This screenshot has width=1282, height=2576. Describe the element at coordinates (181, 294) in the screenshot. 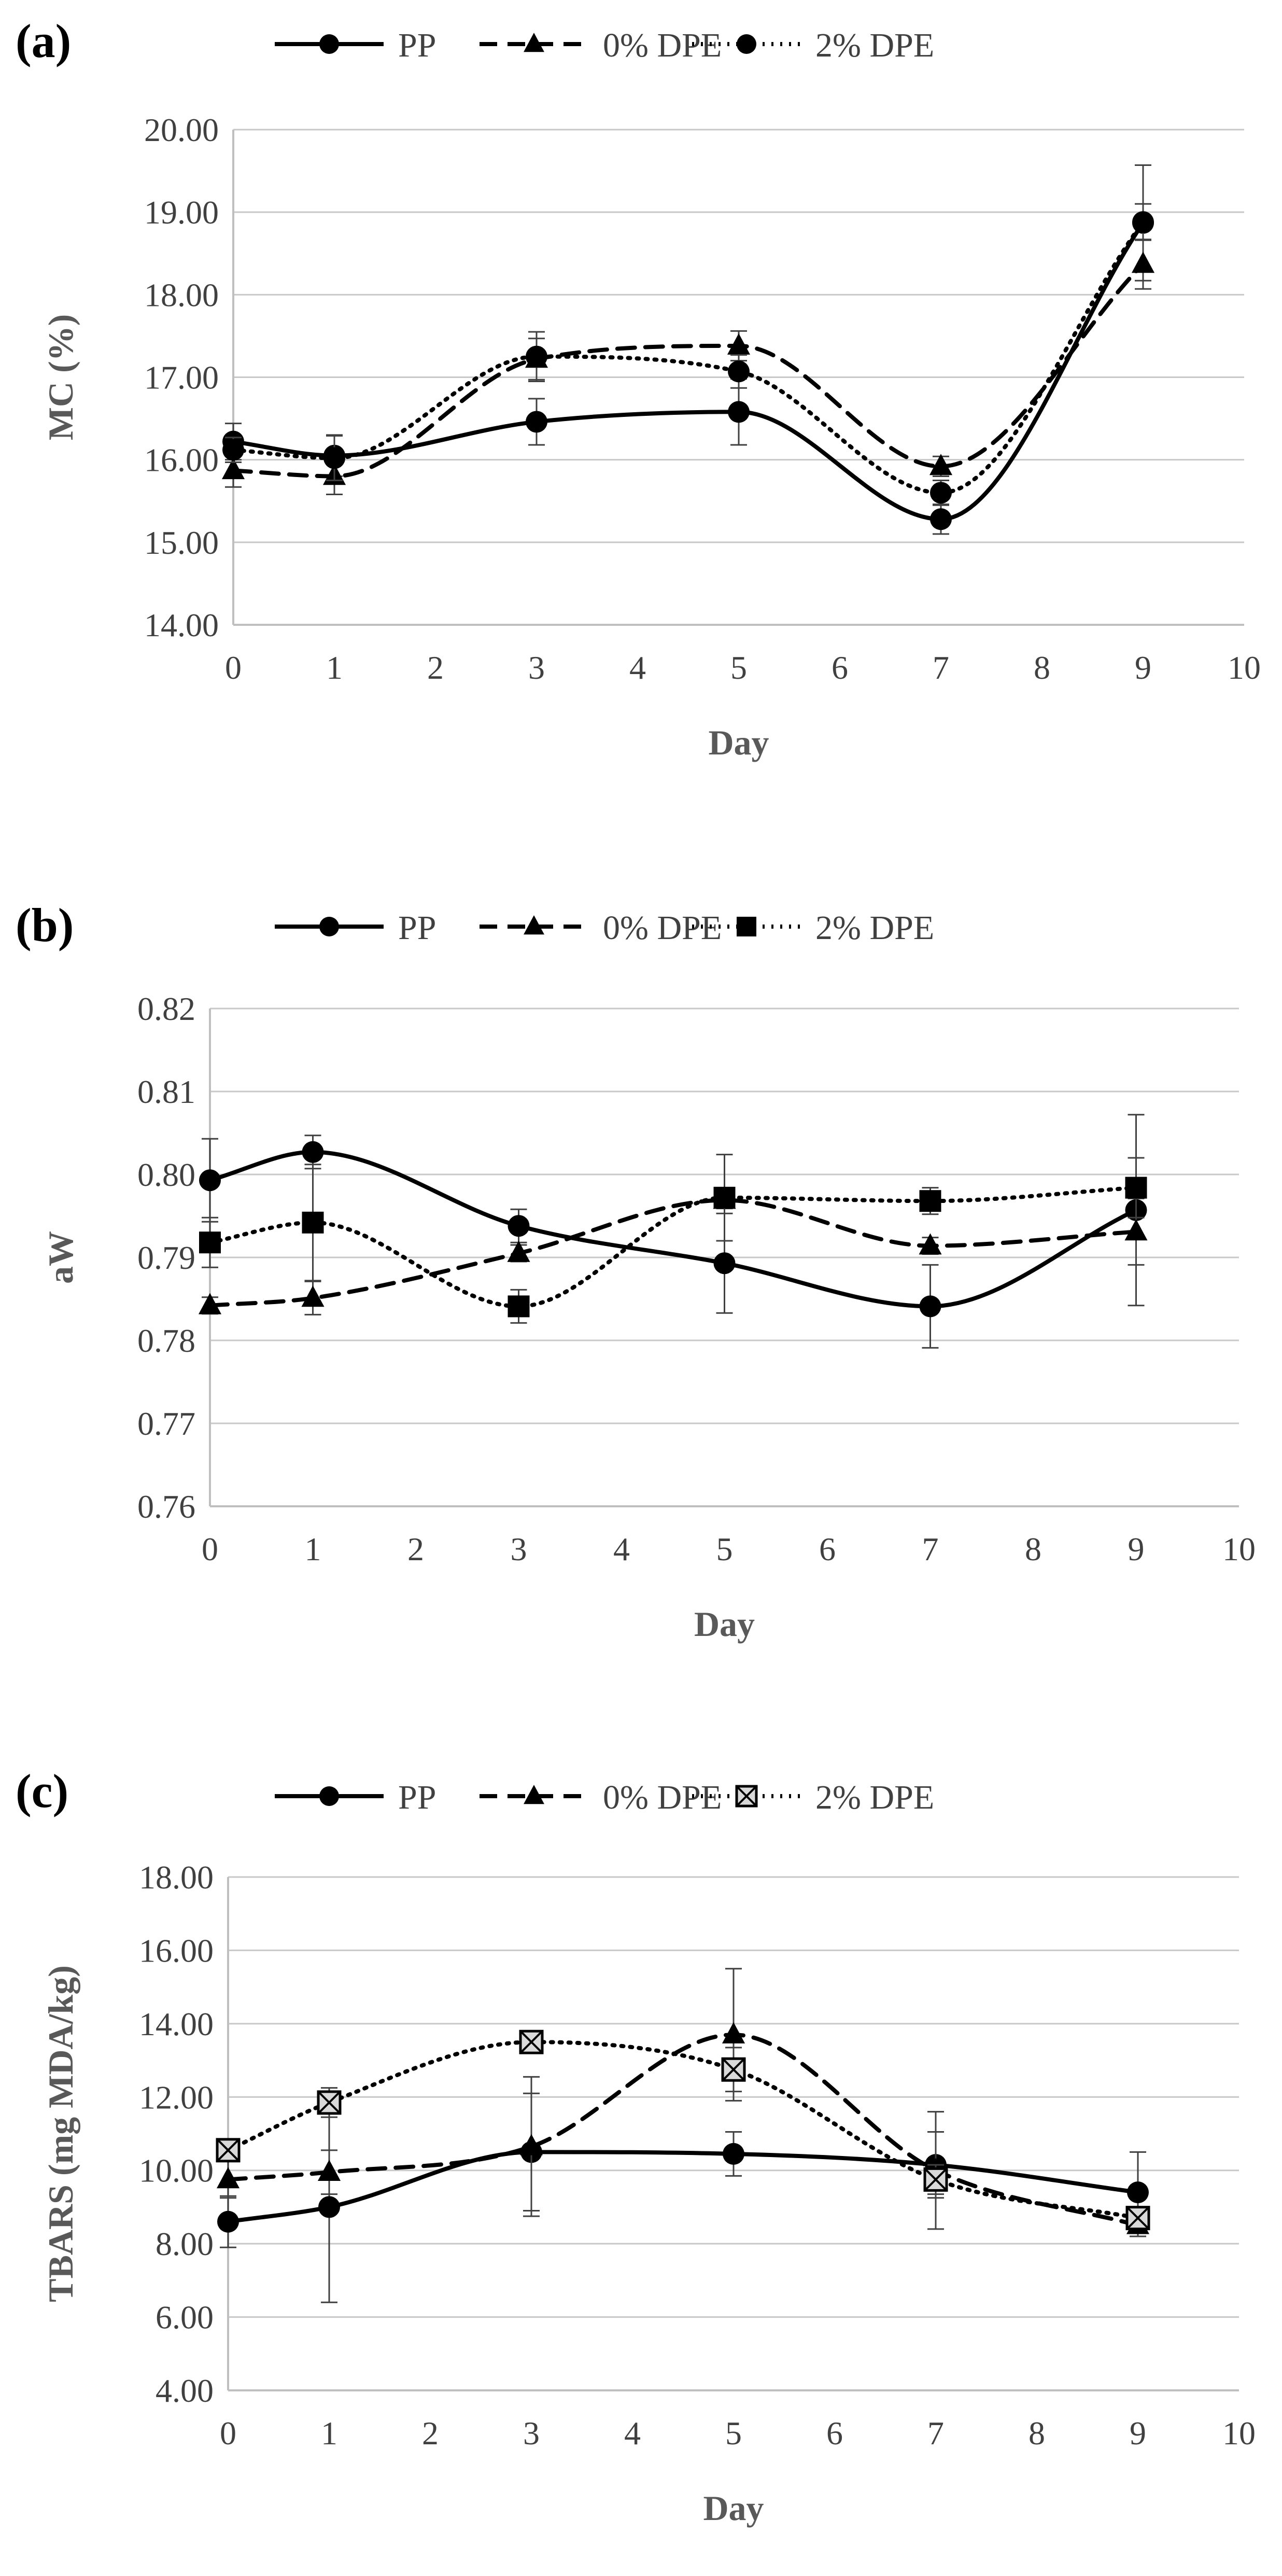

I see `y-tick-label: 18.00` at that location.